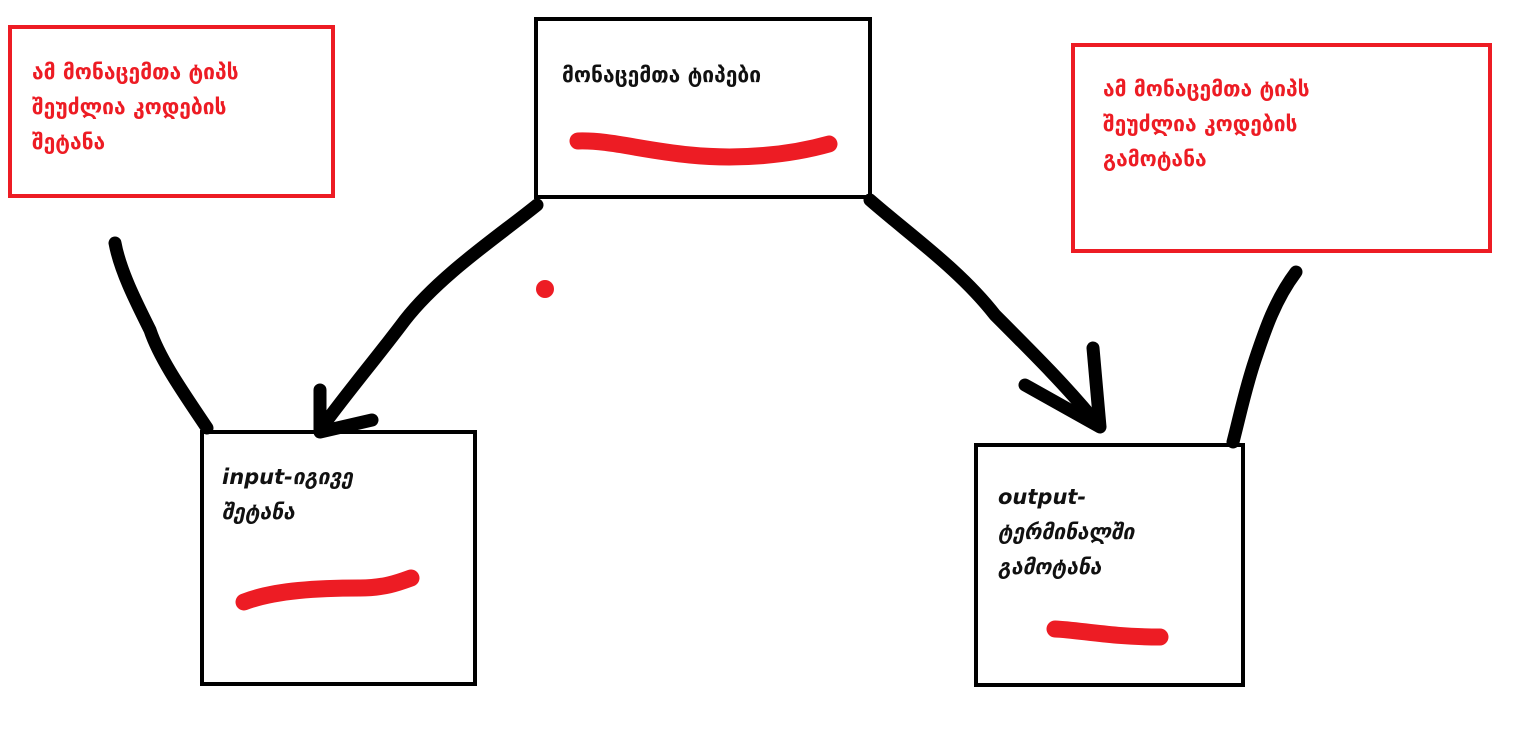 The image size is (1515, 756). I want to click on arrow-to-input, so click(428, 317).